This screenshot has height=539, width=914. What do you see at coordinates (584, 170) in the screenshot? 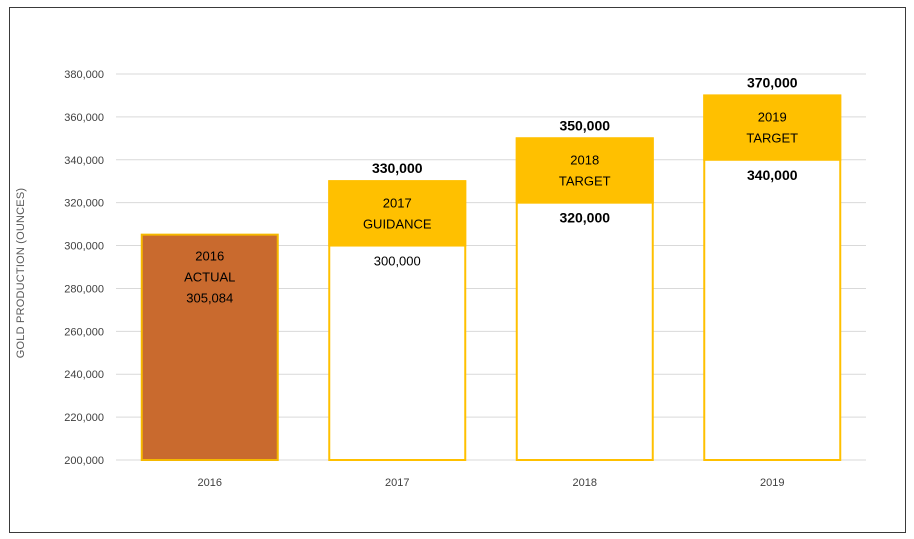
I see `bar-2018-range` at bounding box center [584, 170].